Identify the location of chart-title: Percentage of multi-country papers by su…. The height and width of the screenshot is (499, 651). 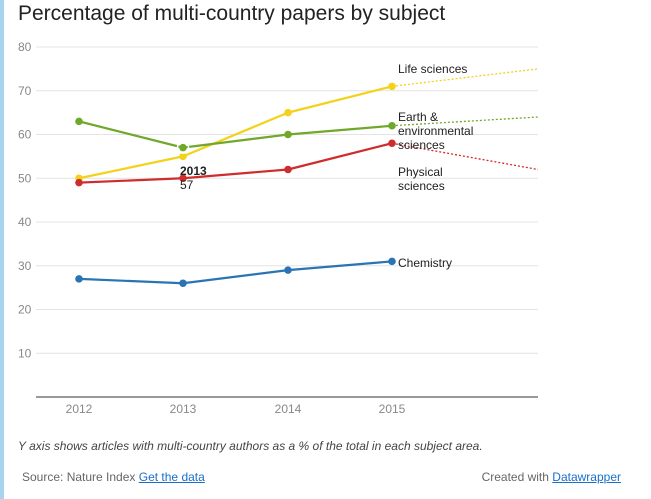
(232, 13).